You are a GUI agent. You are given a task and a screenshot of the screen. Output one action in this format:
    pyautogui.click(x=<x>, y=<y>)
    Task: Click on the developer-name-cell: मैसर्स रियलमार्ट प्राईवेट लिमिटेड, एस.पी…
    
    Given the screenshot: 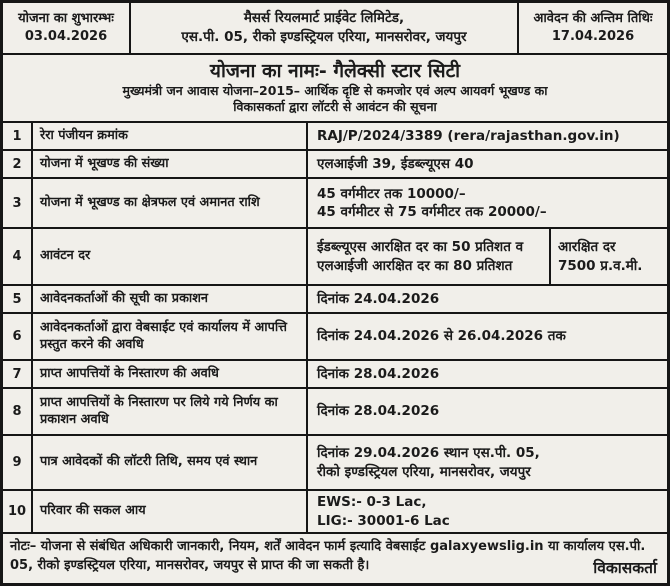 What is the action you would take?
    pyautogui.click(x=325, y=28)
    